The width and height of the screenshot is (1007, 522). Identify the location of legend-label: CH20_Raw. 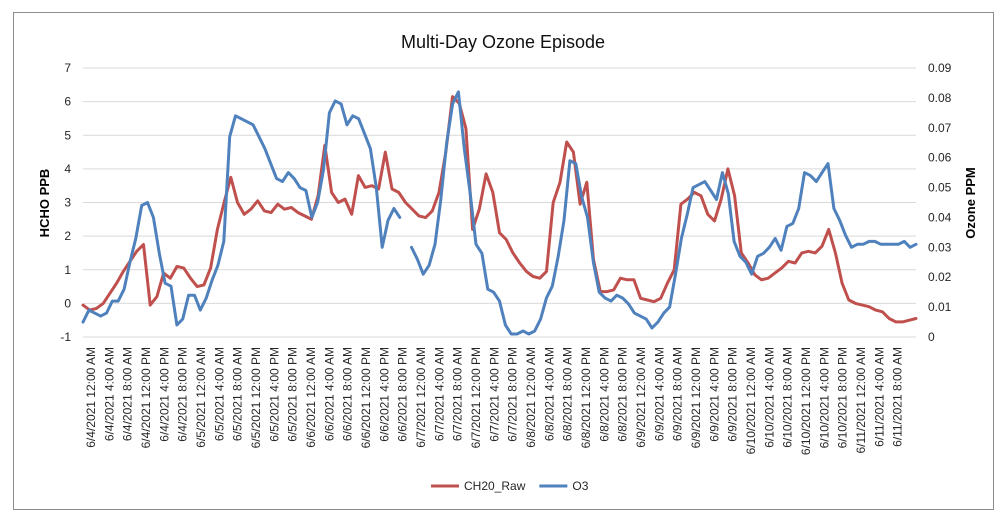
(495, 486).